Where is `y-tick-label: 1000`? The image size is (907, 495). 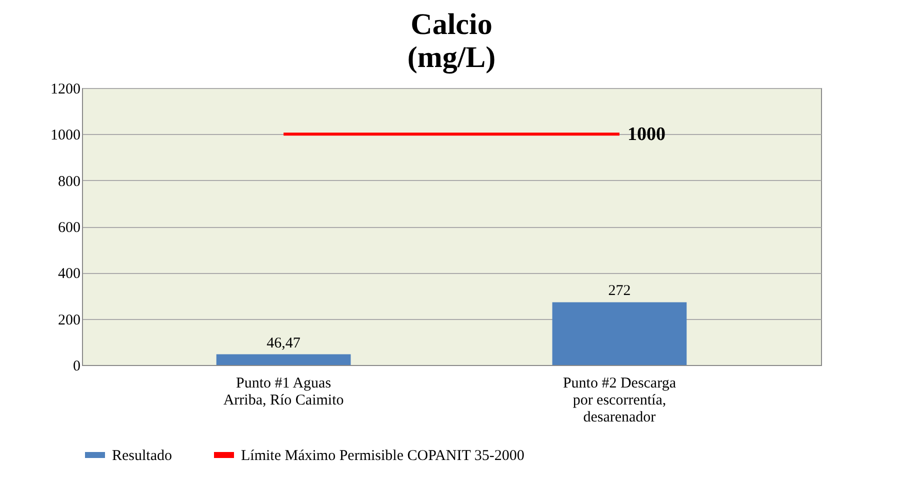 y-tick-label: 1000 is located at coordinates (65, 136).